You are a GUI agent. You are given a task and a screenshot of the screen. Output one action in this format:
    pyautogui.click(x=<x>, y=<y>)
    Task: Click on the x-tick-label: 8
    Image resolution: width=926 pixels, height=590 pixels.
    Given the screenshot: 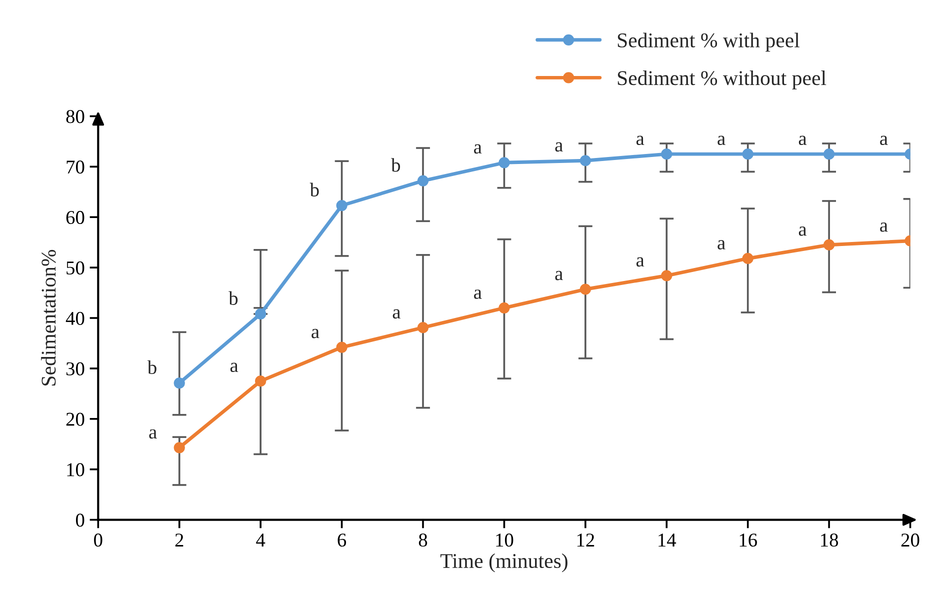 What is the action you would take?
    pyautogui.click(x=423, y=540)
    